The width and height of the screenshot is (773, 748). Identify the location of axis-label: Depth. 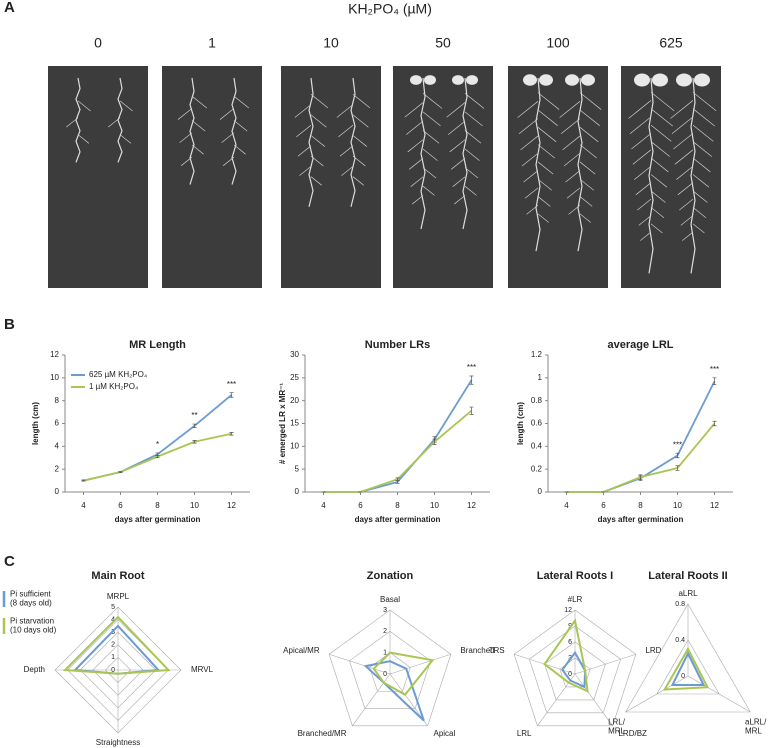
(34, 669).